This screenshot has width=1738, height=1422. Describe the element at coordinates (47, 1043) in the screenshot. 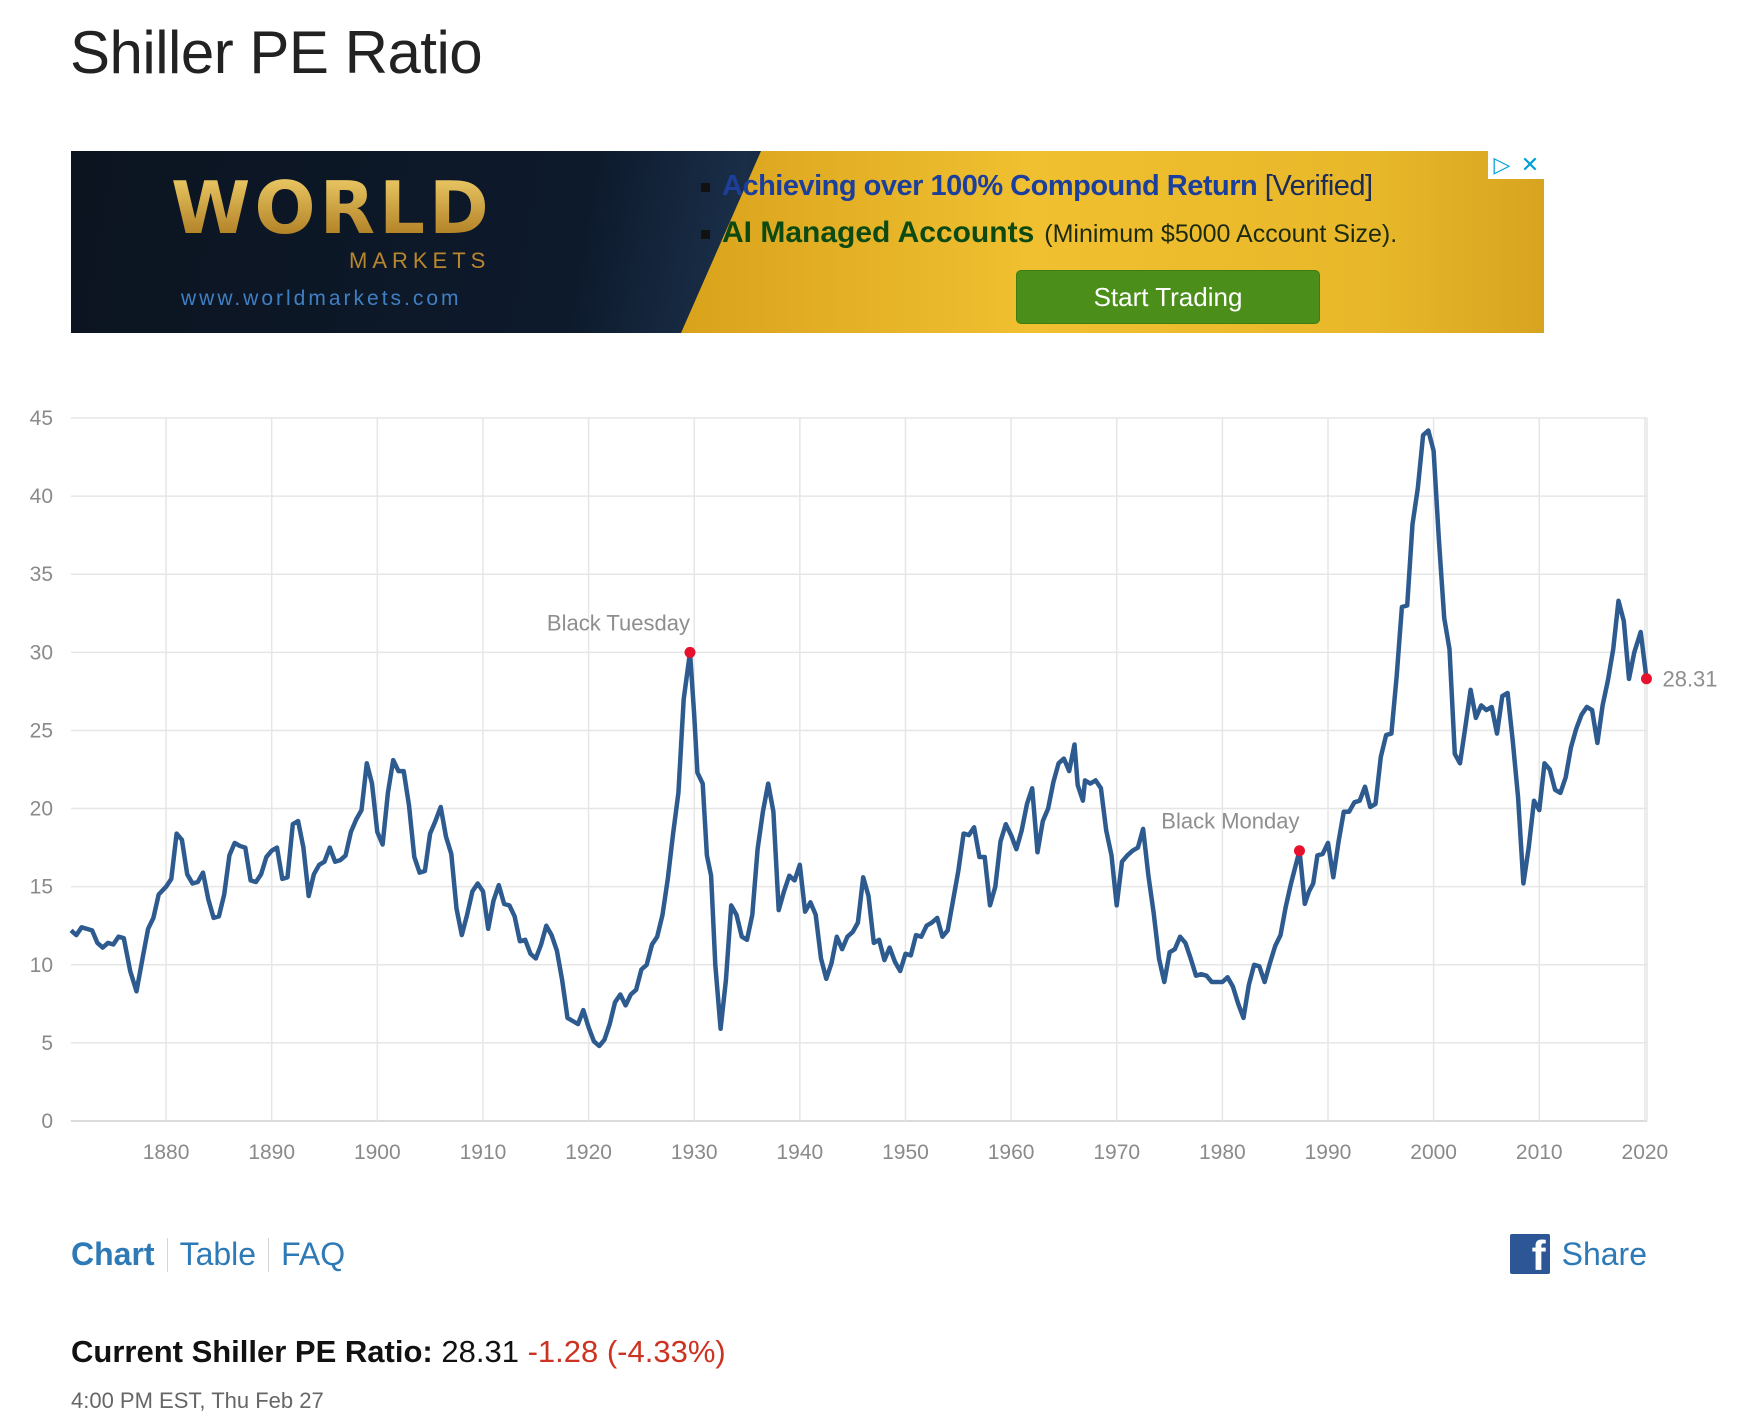

I see `y-tick-label: 5` at that location.